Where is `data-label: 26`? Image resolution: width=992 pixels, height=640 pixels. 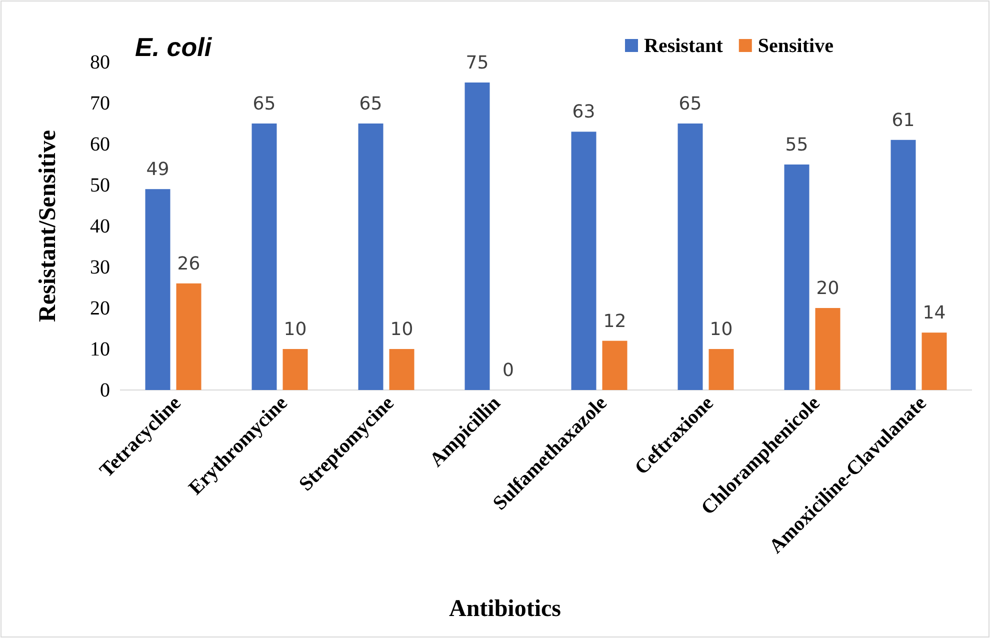
data-label: 26 is located at coordinates (188, 263).